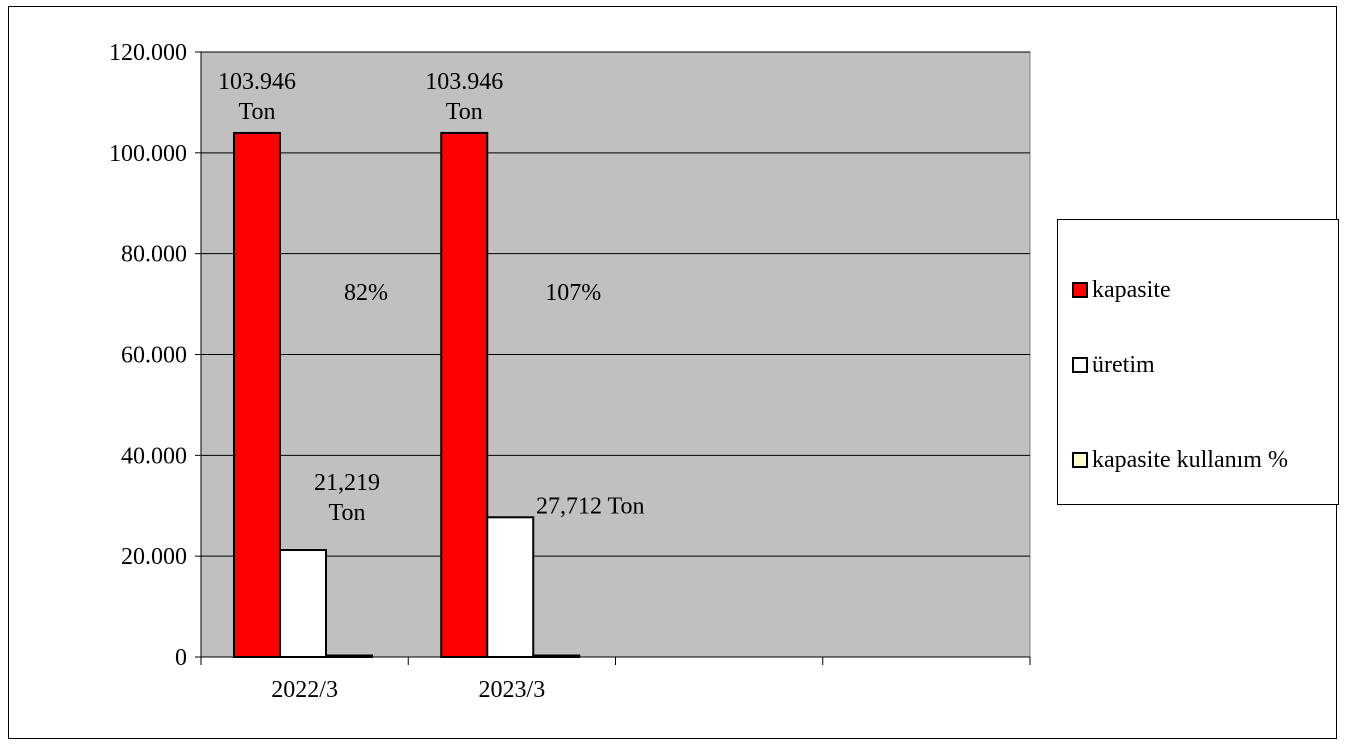 Image resolution: width=1347 pixels, height=747 pixels. What do you see at coordinates (573, 293) in the screenshot?
I see `data-label: 107%` at bounding box center [573, 293].